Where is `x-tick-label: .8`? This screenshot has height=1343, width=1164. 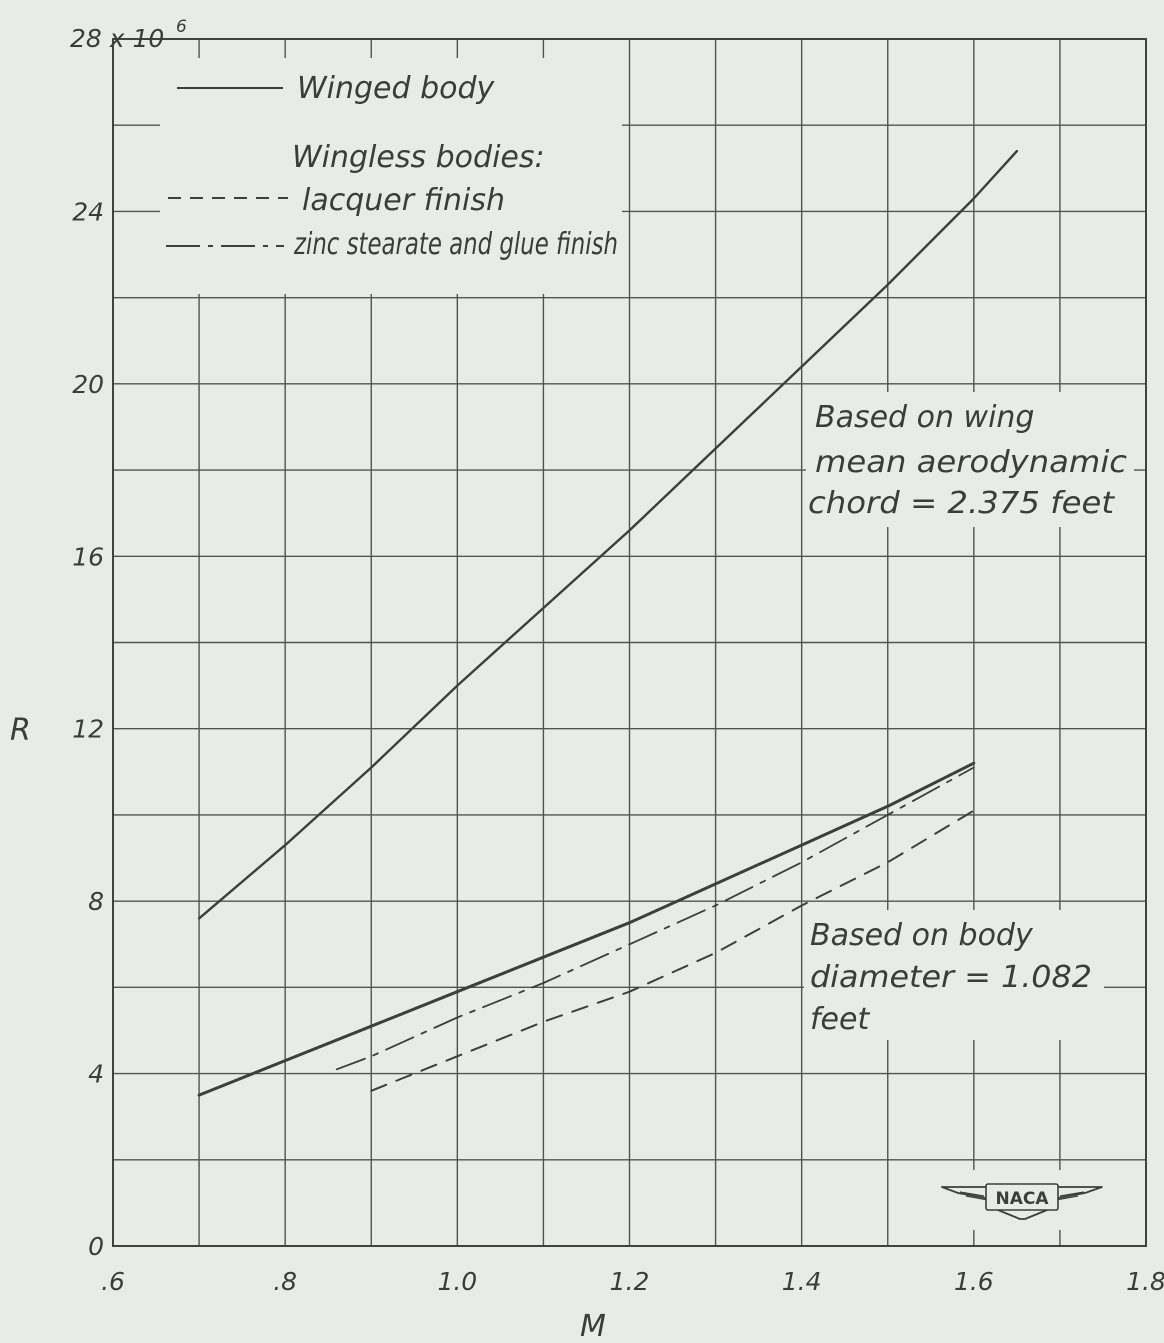
x-tick-label: .8 is located at coordinates (285, 1281).